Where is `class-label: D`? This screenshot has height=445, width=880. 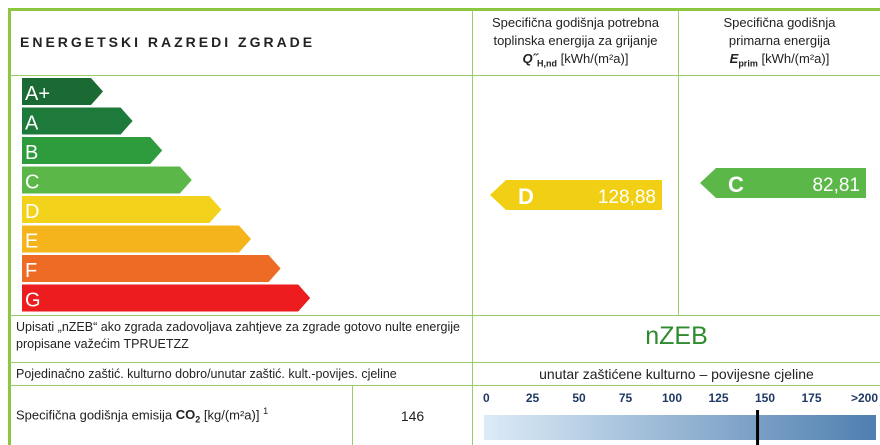 class-label: D is located at coordinates (32, 212).